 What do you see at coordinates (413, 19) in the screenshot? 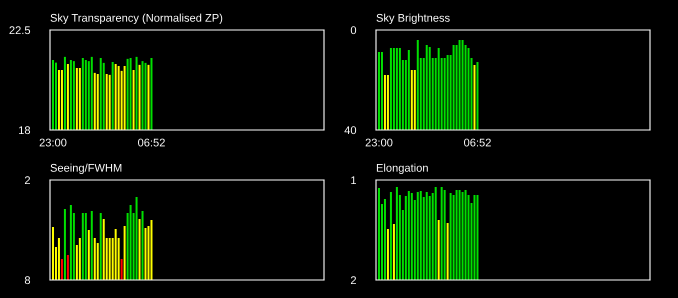
I see `chart-title: Sky Brightness` at bounding box center [413, 19].